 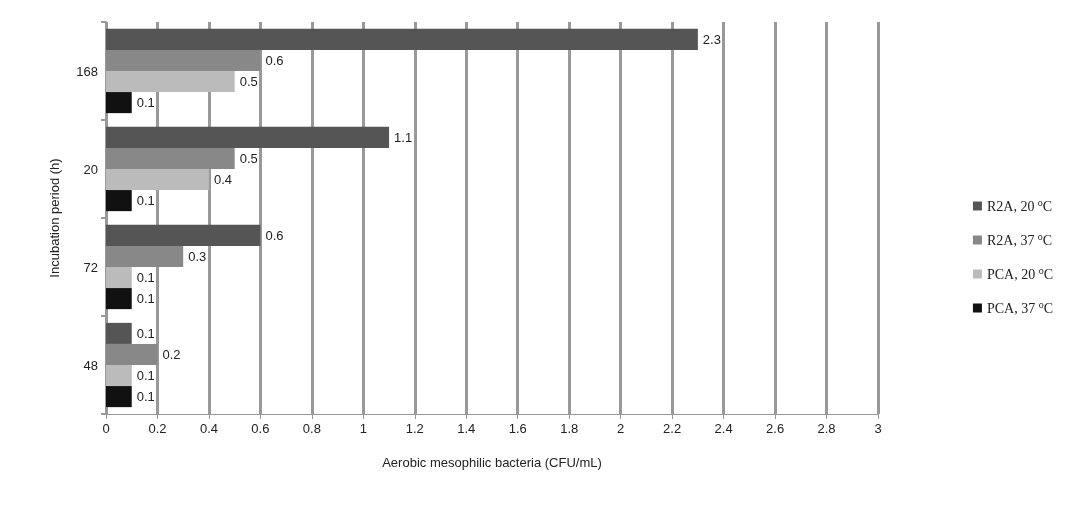 I want to click on x-tick-label: 3, so click(x=878, y=428).